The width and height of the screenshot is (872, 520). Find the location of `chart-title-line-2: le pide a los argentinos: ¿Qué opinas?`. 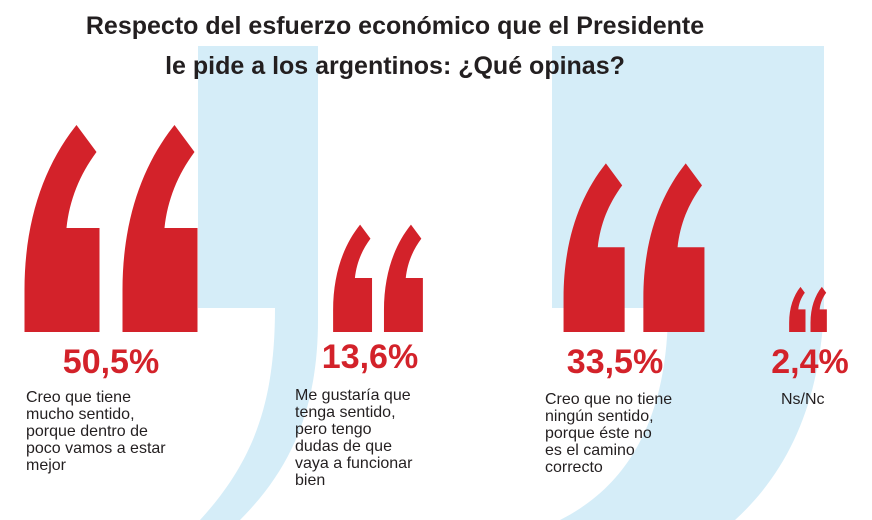

chart-title-line-2: le pide a los argentinos: ¿Qué opinas? is located at coordinates (395, 66).